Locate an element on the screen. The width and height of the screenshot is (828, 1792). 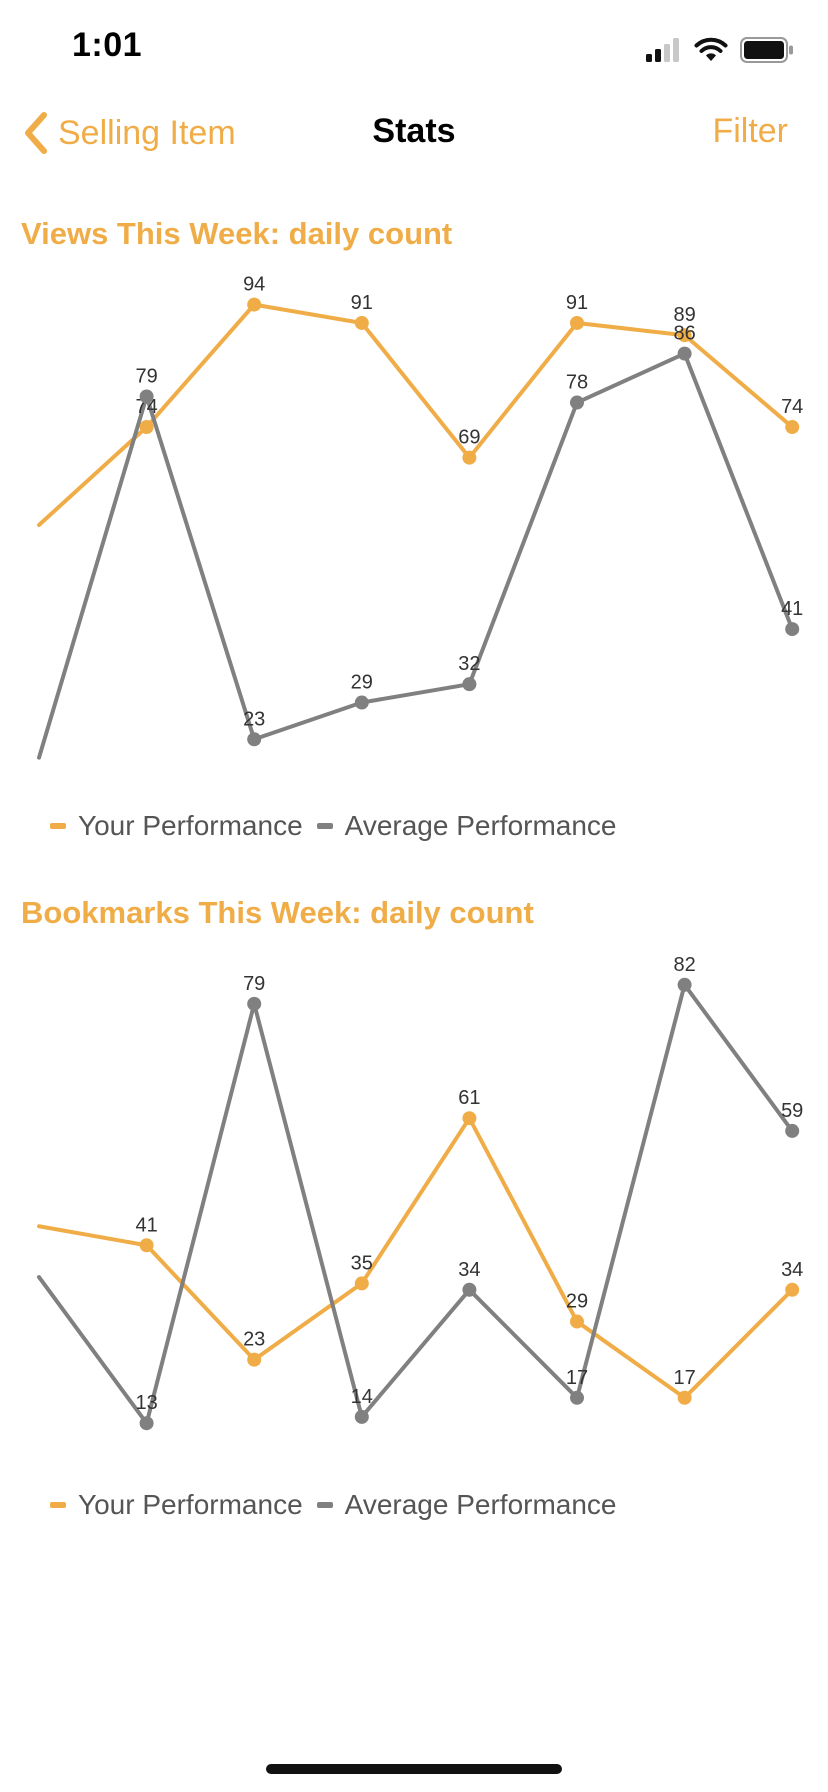
data-label-your-performance: 34 is located at coordinates (792, 1270).